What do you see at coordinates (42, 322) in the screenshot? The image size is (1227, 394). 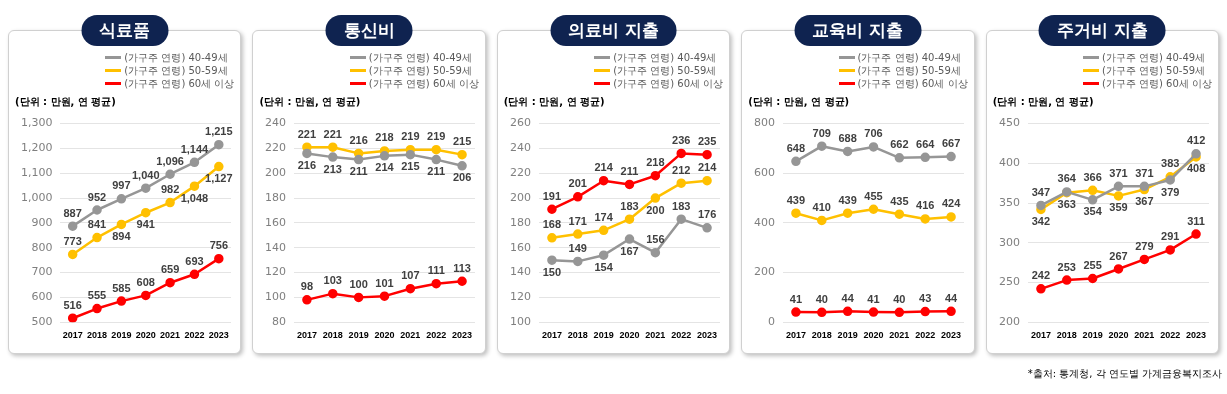 I see `y-tick-label: 500` at bounding box center [42, 322].